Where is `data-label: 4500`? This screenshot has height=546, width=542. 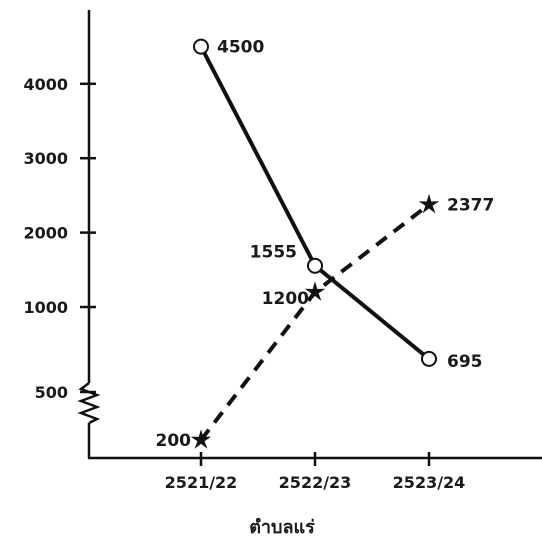 data-label: 4500 is located at coordinates (240, 48).